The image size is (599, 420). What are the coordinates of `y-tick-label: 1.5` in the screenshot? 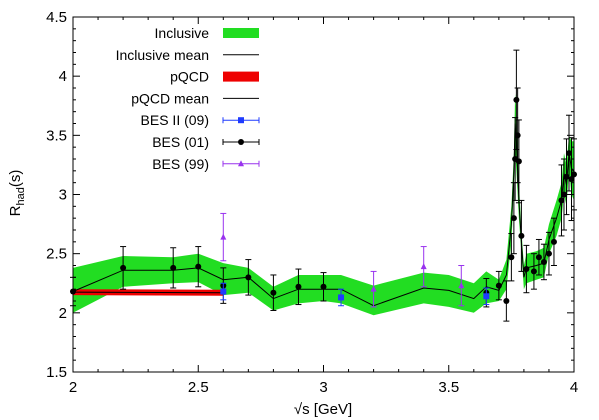 It's located at (56, 372).